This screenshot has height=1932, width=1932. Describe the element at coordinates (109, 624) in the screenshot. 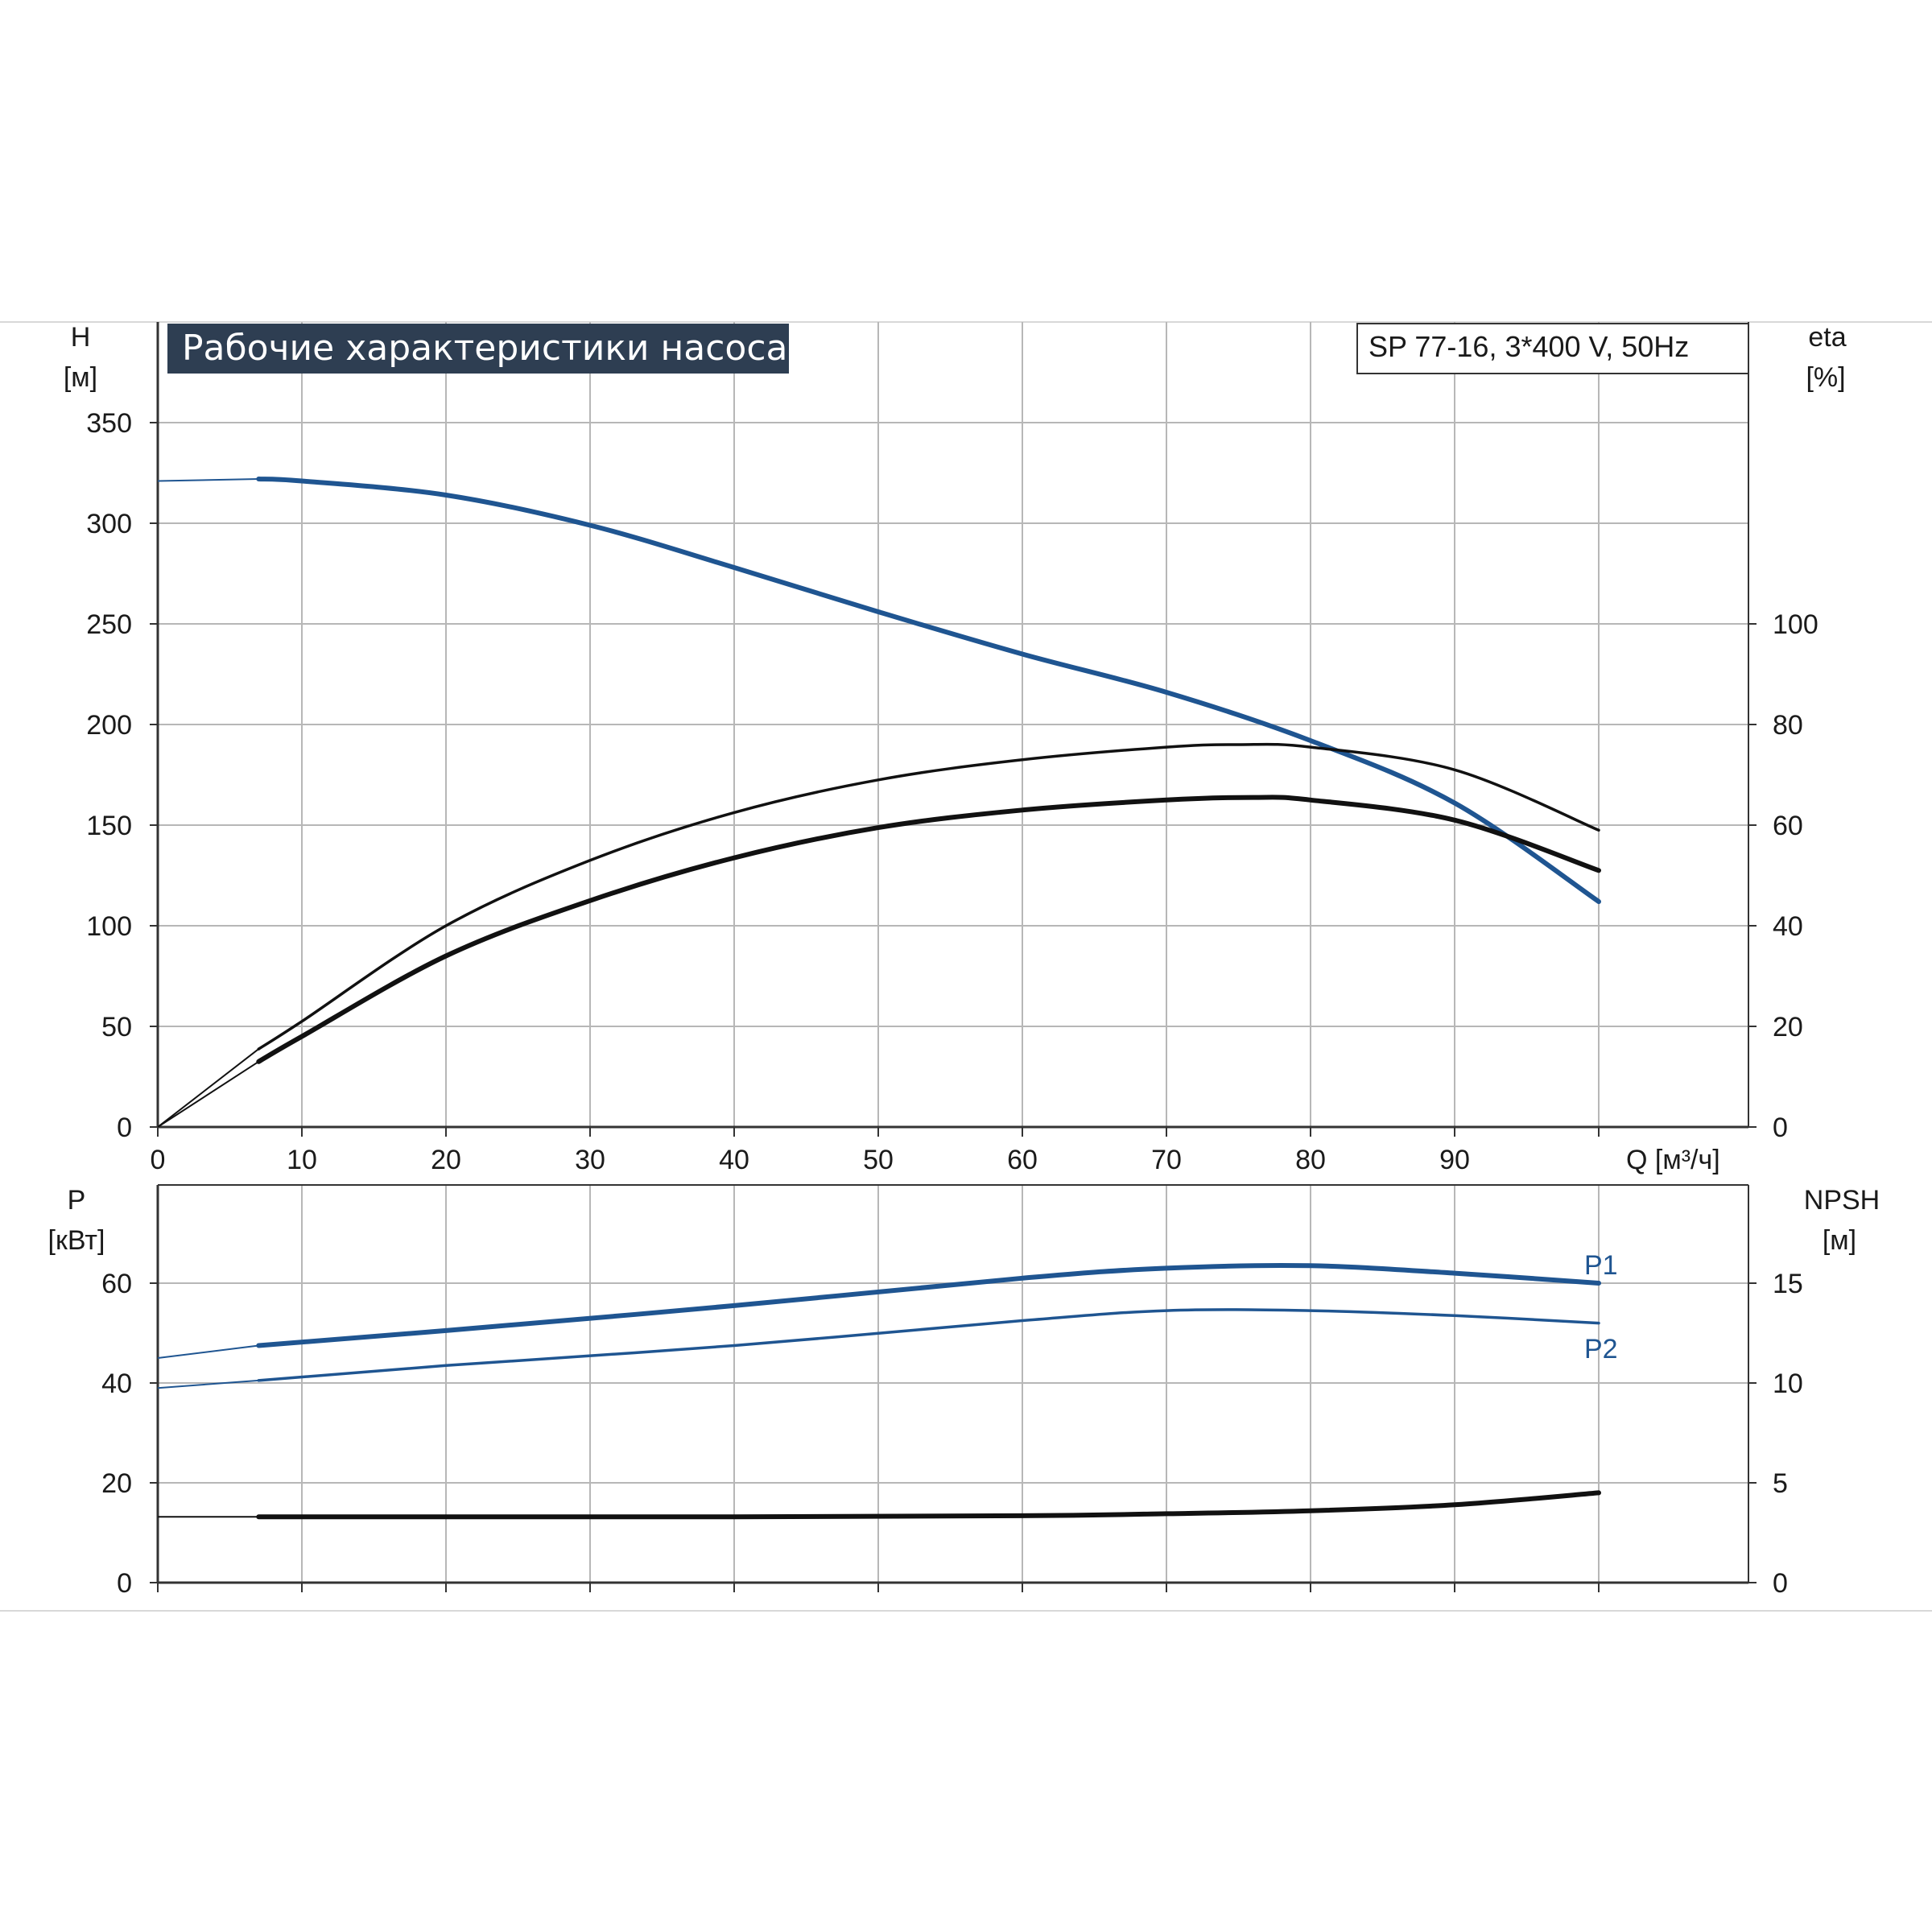

I see `y-tick-label: 250` at that location.